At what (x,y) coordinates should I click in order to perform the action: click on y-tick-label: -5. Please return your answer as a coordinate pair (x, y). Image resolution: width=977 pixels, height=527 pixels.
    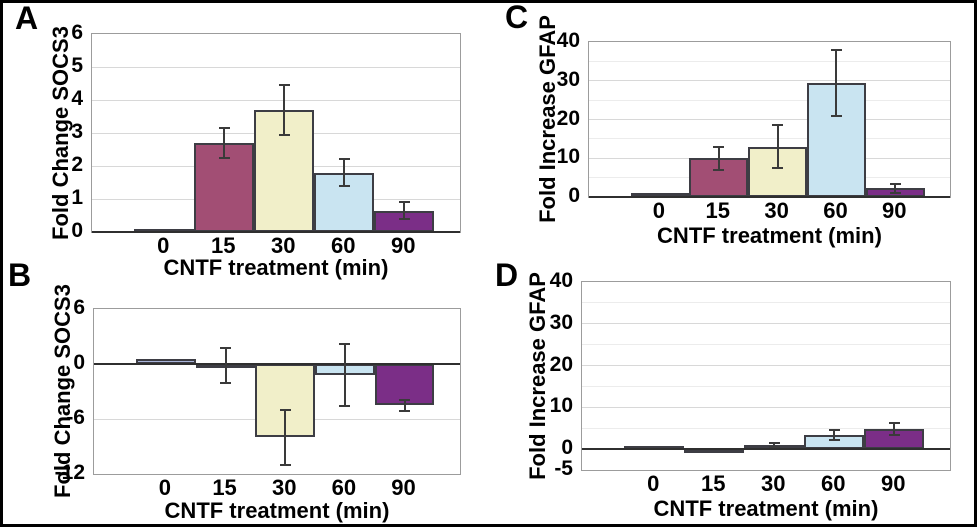
    Looking at the image, I should click on (563, 468).